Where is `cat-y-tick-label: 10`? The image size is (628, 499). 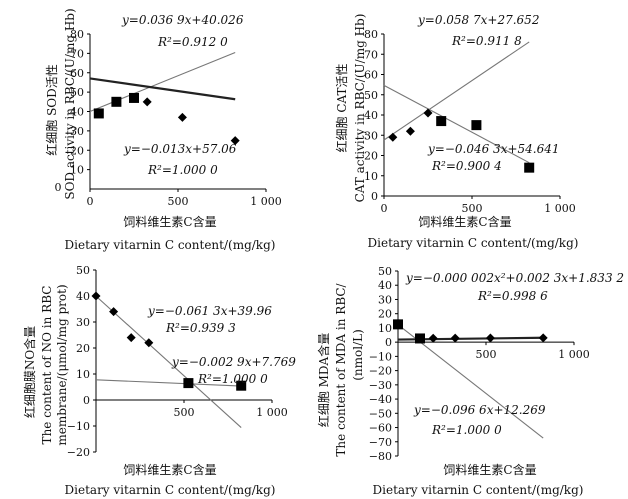 cat-y-tick-label: 10 is located at coordinates (371, 176).